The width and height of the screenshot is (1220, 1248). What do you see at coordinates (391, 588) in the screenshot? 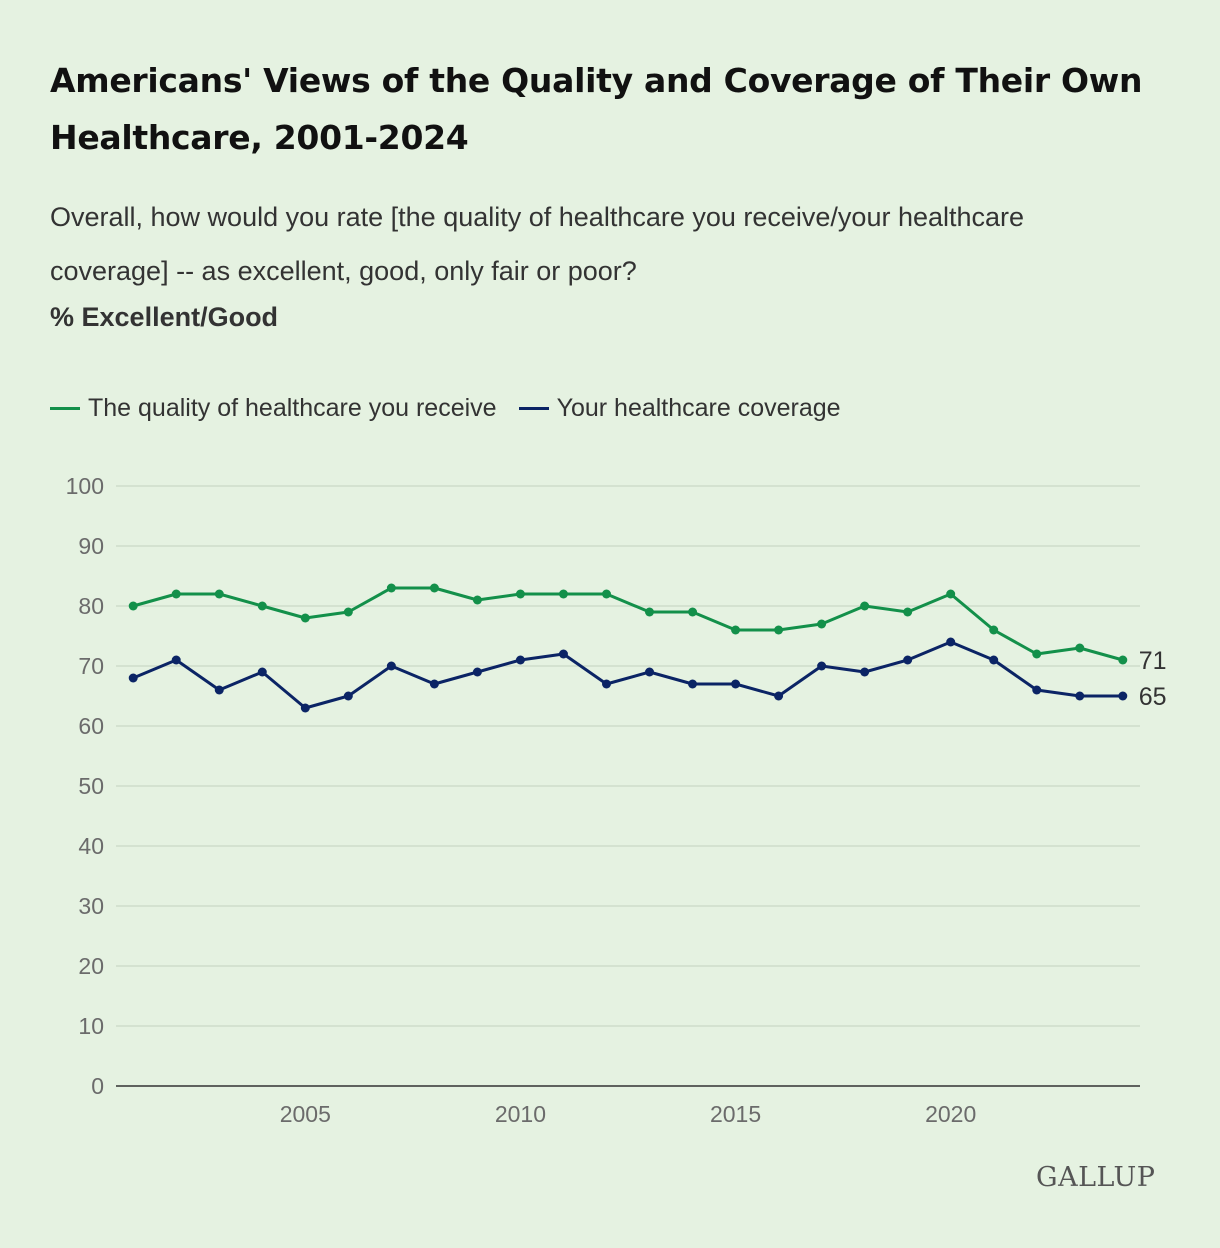
I see `data-point-quality-2007` at bounding box center [391, 588].